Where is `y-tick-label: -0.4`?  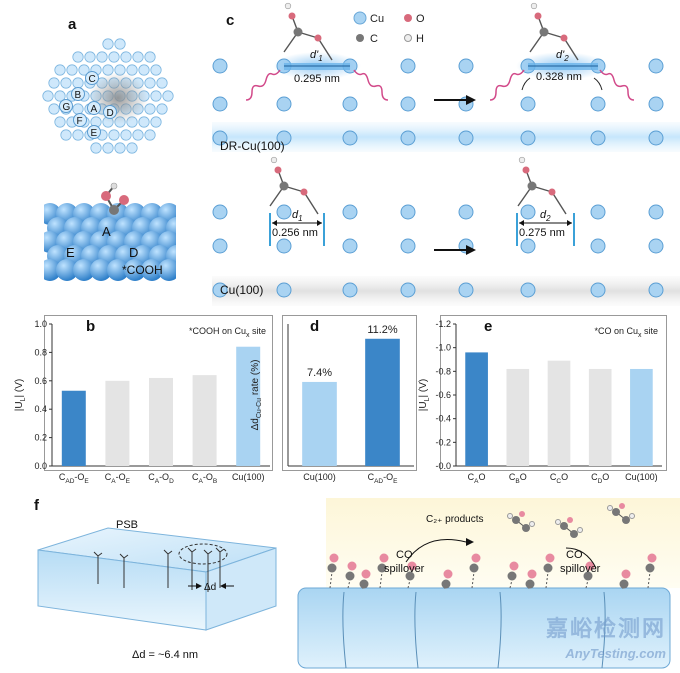
y-tick-label: -0.4 is located at coordinates (443, 419).